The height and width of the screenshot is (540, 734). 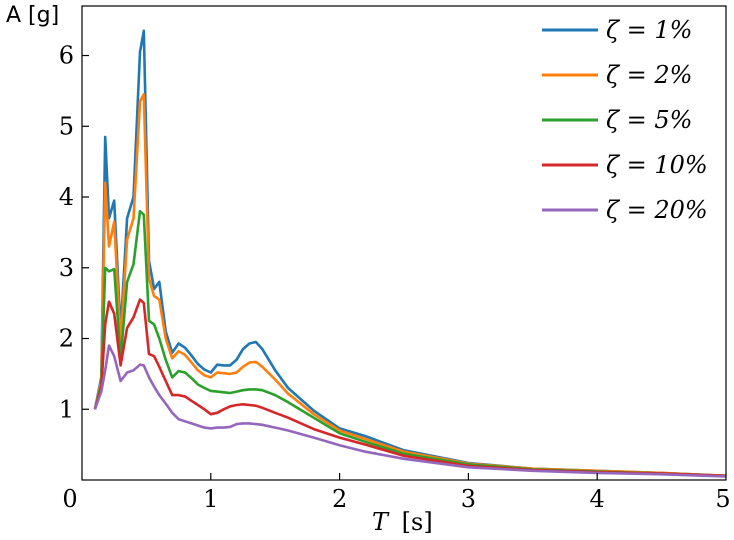 I want to click on legend: ζ = 1% ζ = 2% ζ = 5% ζ = 10% ζ = 20%, so click(x=625, y=120).